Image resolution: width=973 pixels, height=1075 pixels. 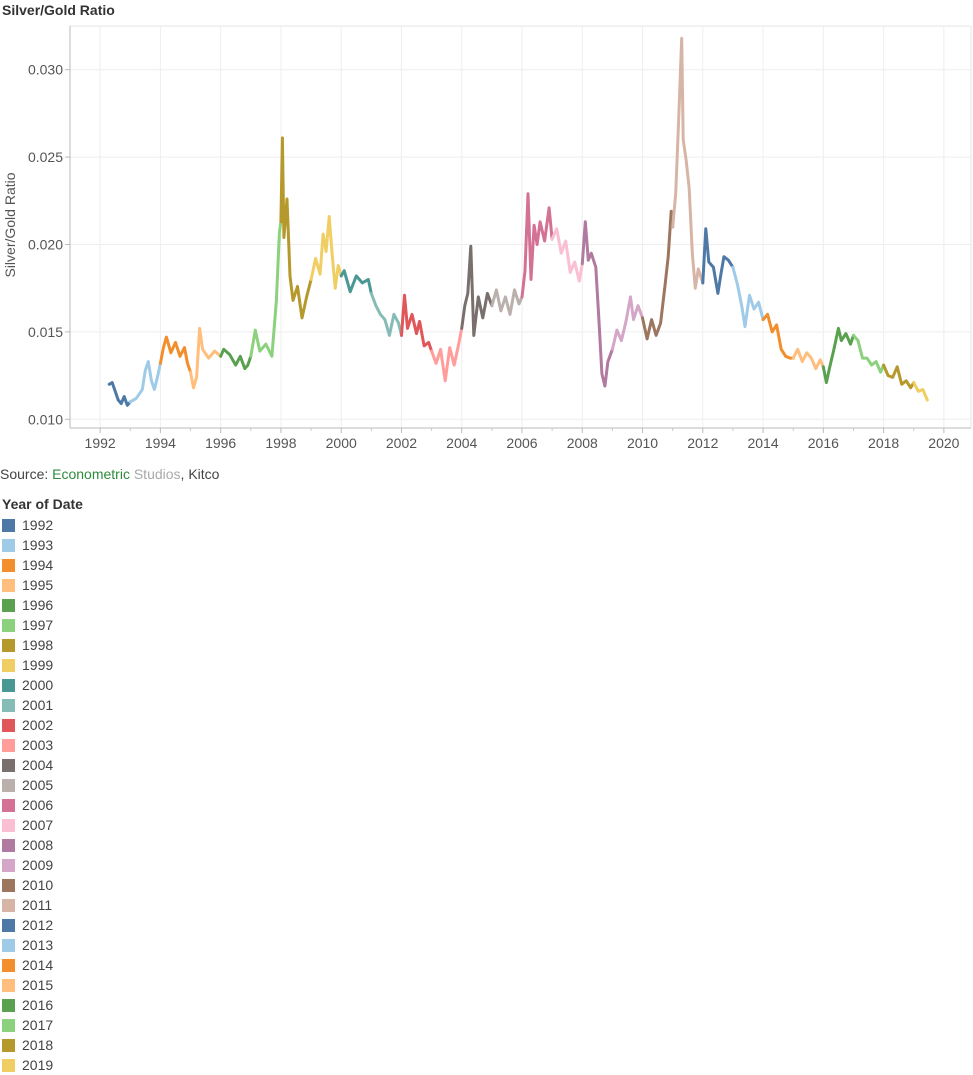 I want to click on legend-item: 2012, so click(x=42, y=925).